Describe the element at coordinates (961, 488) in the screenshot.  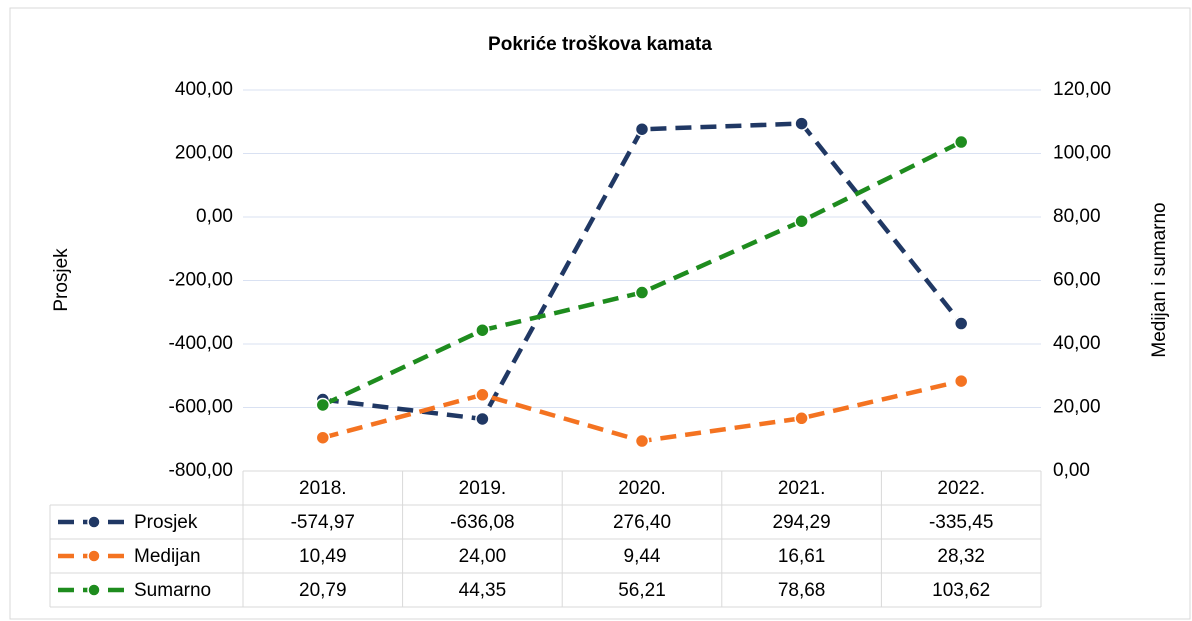
I see `table-header: 2022.` at that location.